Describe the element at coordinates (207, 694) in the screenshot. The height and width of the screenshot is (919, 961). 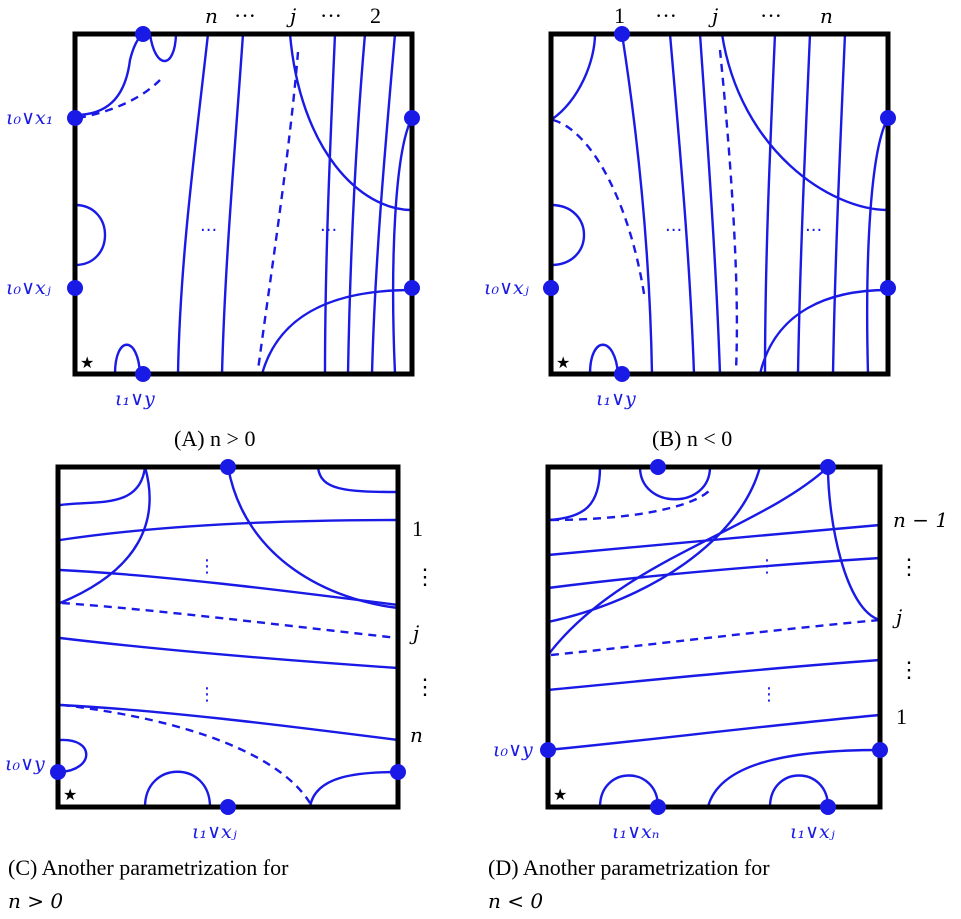
I see `panel-c-interior-dots-lower: ⋮` at that location.